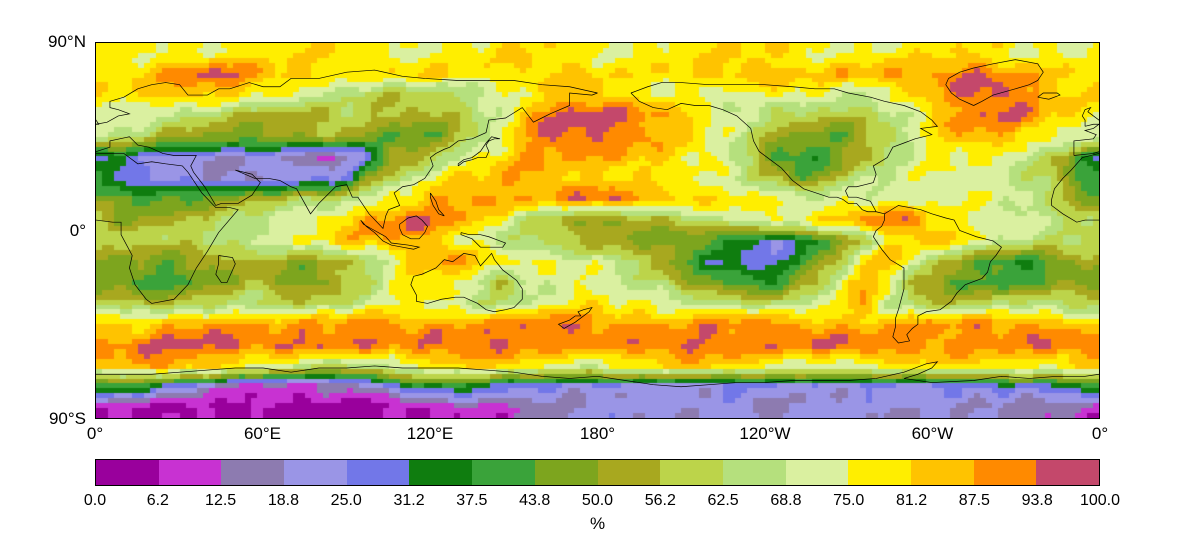 This screenshot has width=1200, height=558. What do you see at coordinates (67, 418) in the screenshot?
I see `y-axis-label-90s: 90°S` at bounding box center [67, 418].